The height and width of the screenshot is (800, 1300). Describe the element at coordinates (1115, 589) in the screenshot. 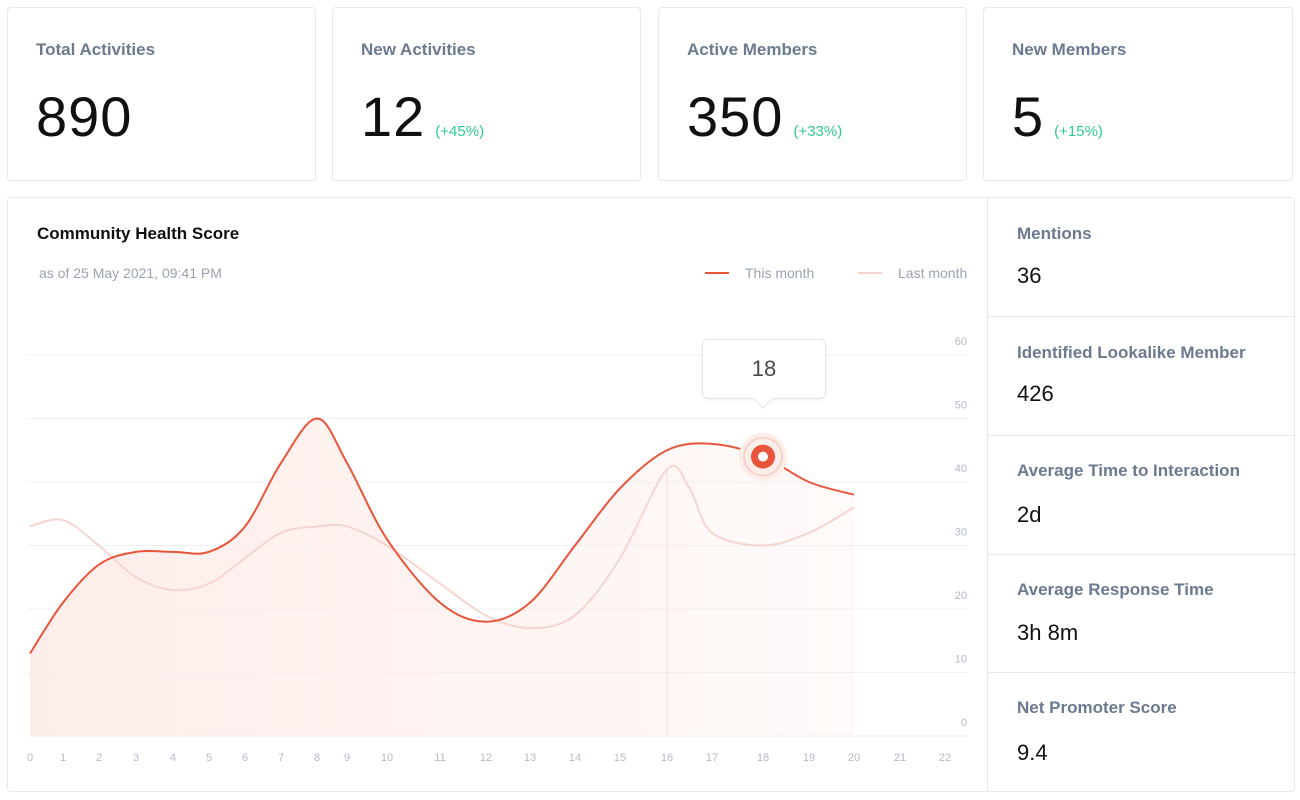

I see `metric-label: Average Response Time` at that location.